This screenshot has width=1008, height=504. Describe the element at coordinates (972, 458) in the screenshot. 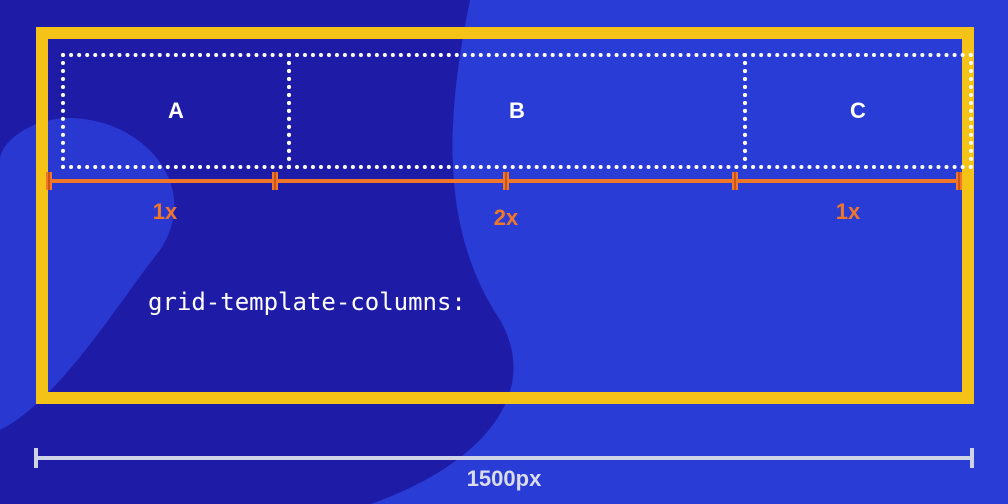

I see `width-measure-cap-right` at that location.